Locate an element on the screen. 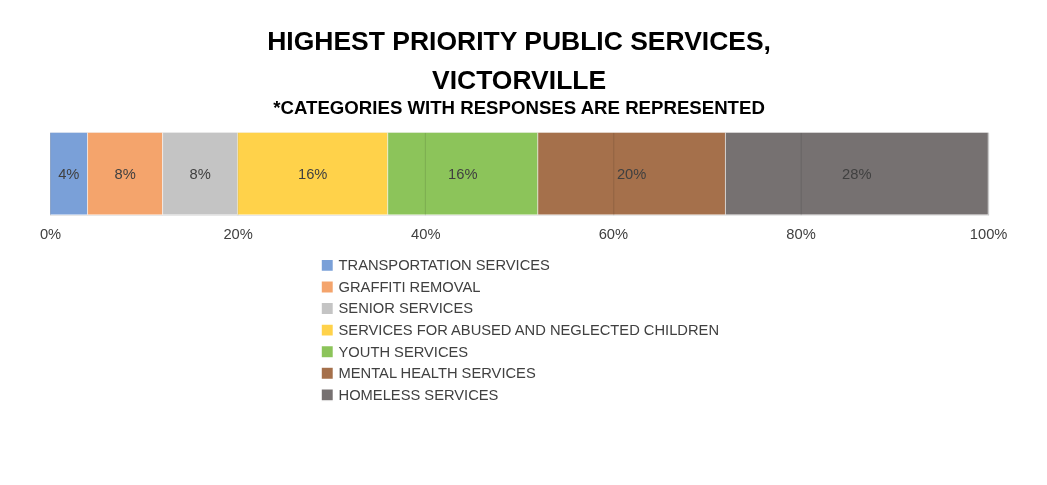 The width and height of the screenshot is (1047, 485). x-tick-label: 40% is located at coordinates (426, 233).